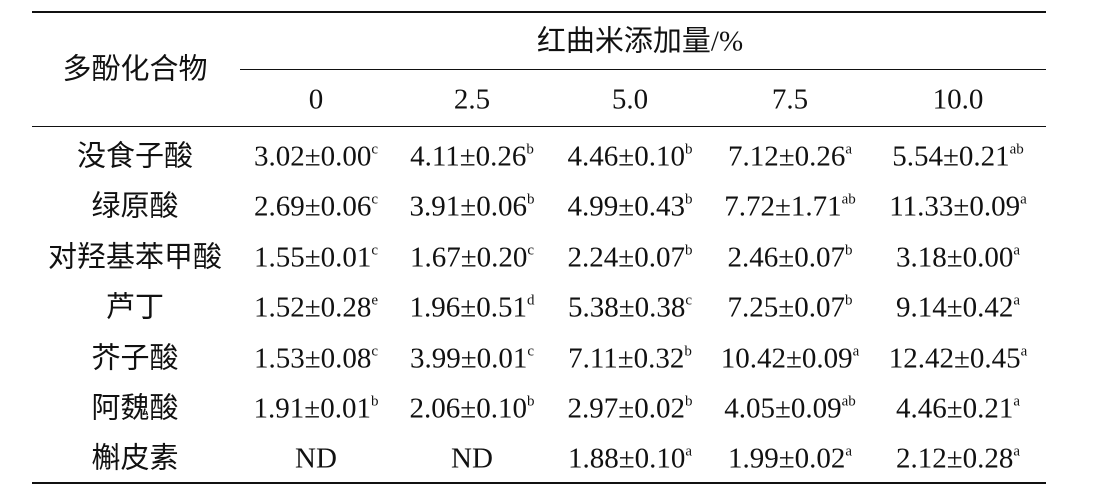 Image resolution: width=1094 pixels, height=494 pixels. Describe the element at coordinates (539, 12) in the screenshot. I see `top-rule` at that location.